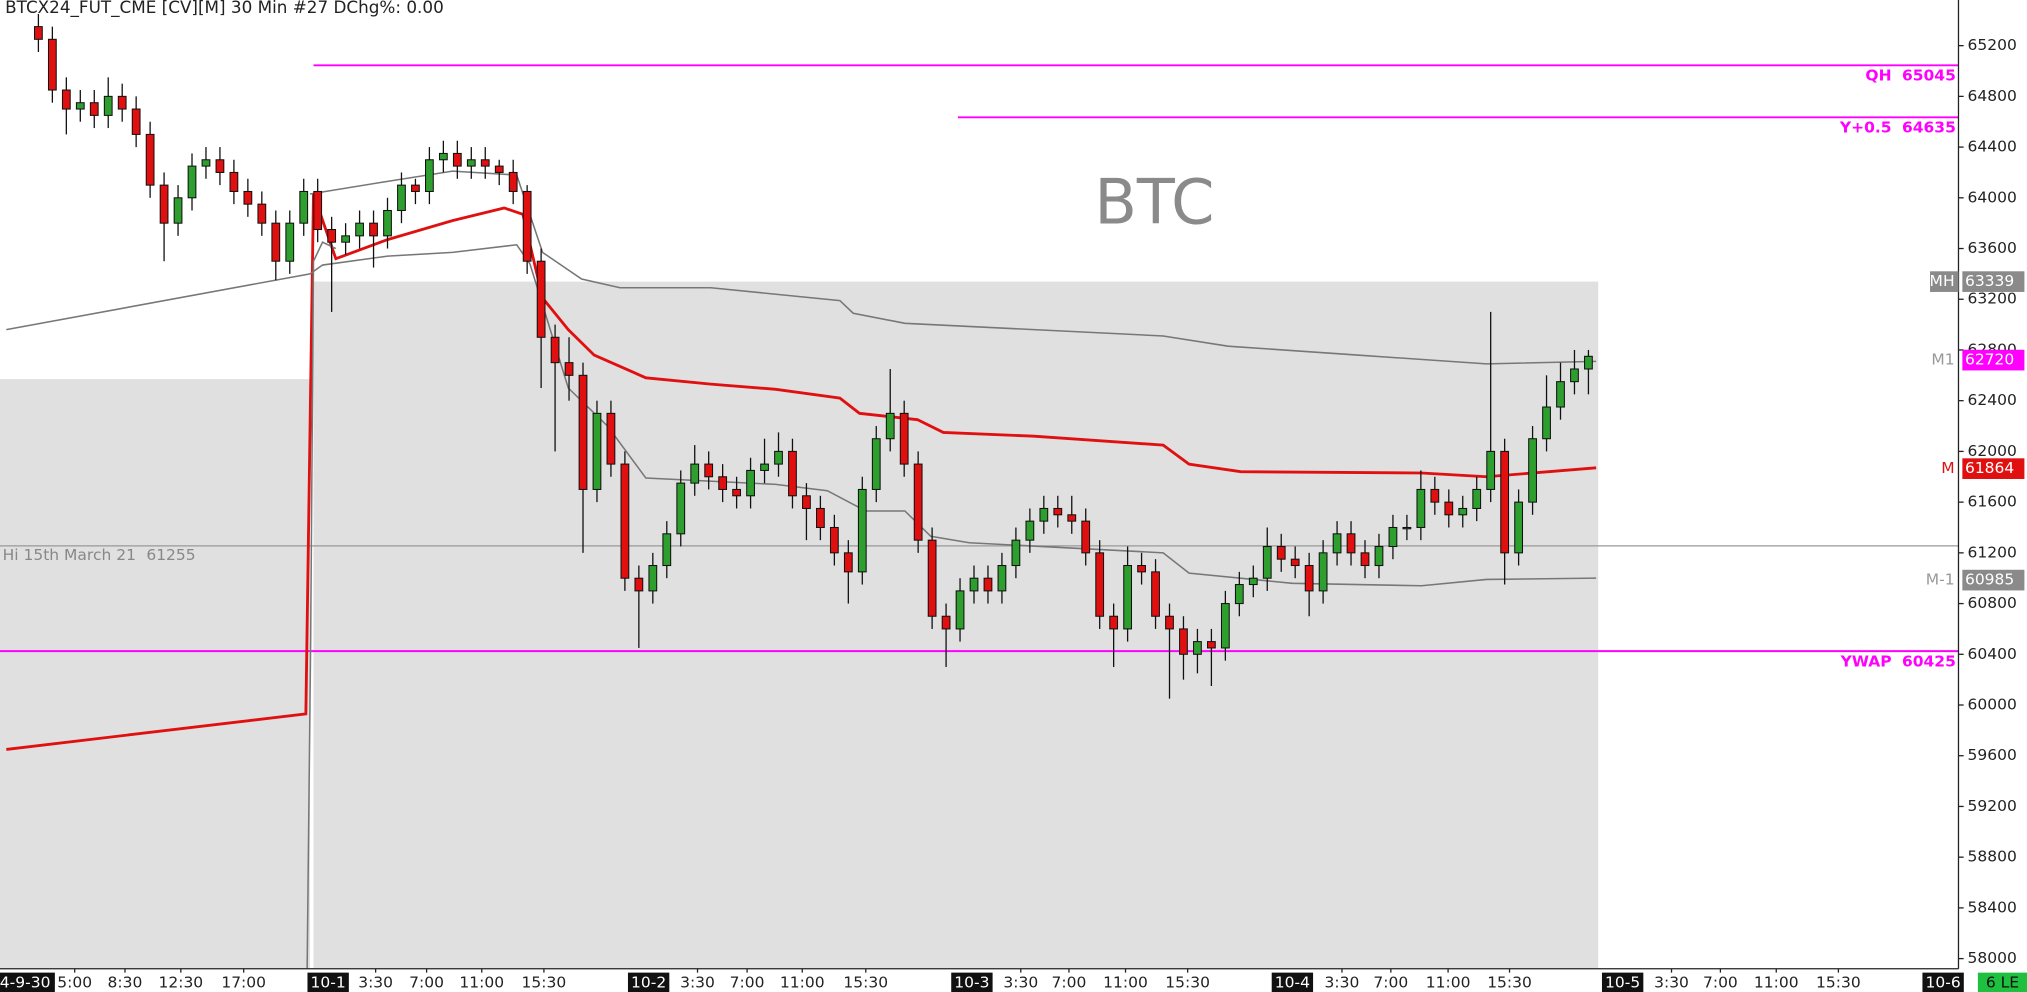  I want to click on session-tick-label: 10-6, so click(1943, 982).